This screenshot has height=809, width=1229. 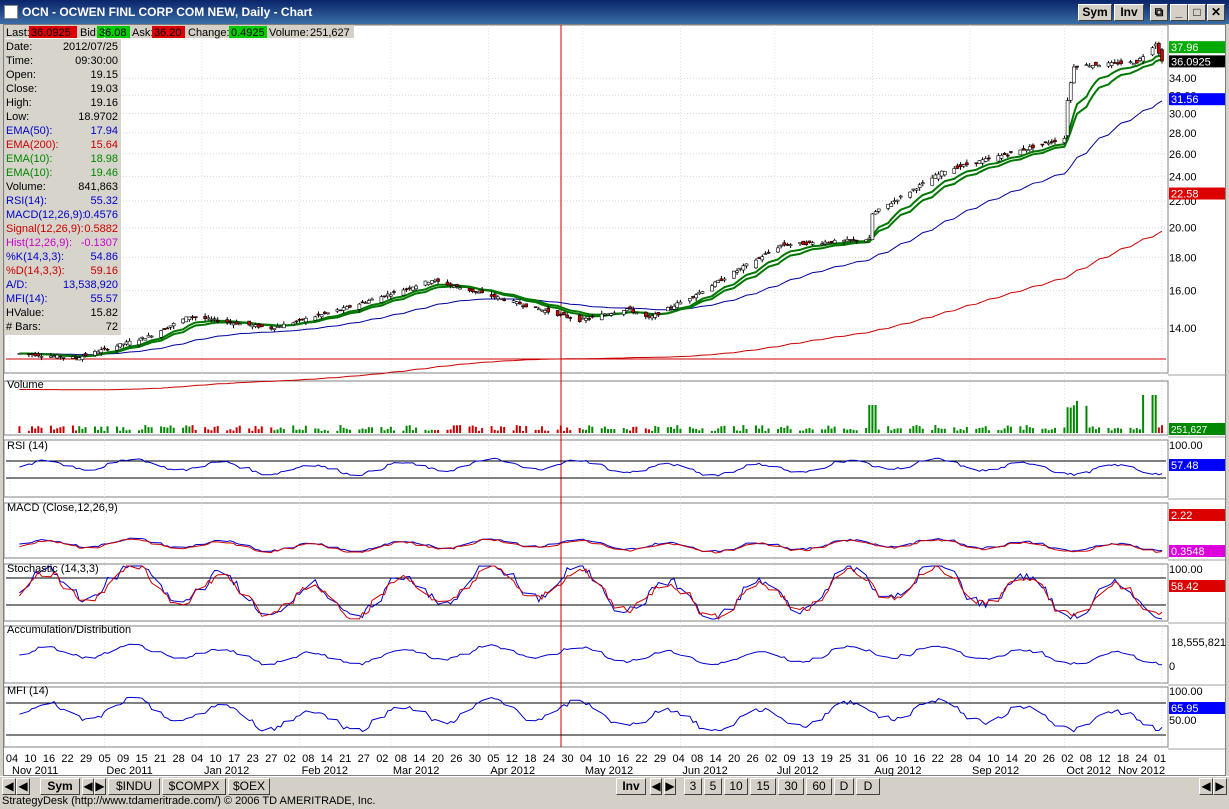 What do you see at coordinates (736, 786) in the screenshot?
I see `period-10: 10` at bounding box center [736, 786].